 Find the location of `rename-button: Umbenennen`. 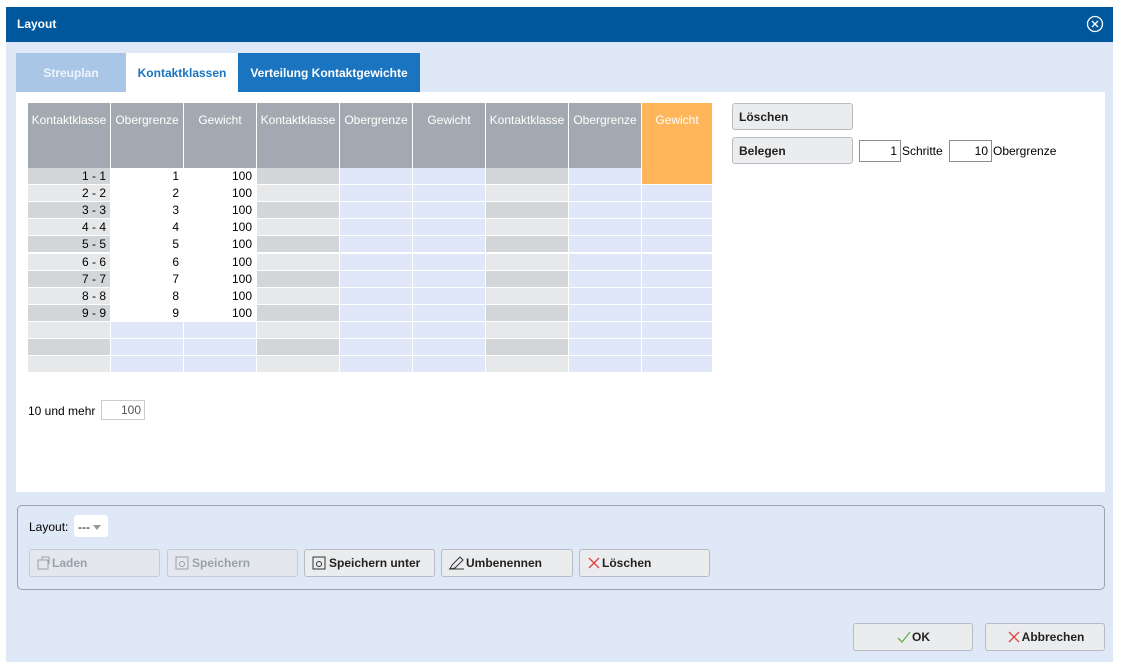

rename-button: Umbenennen is located at coordinates (507, 563).